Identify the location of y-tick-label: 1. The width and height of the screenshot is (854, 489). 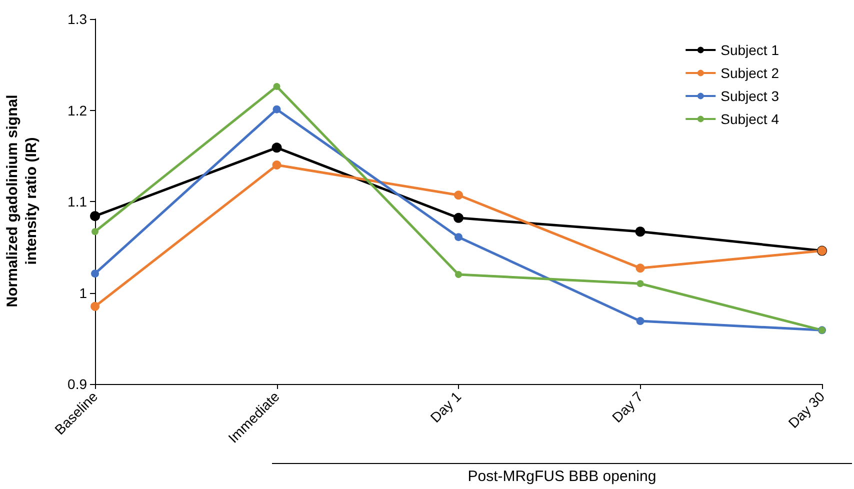
(83, 292).